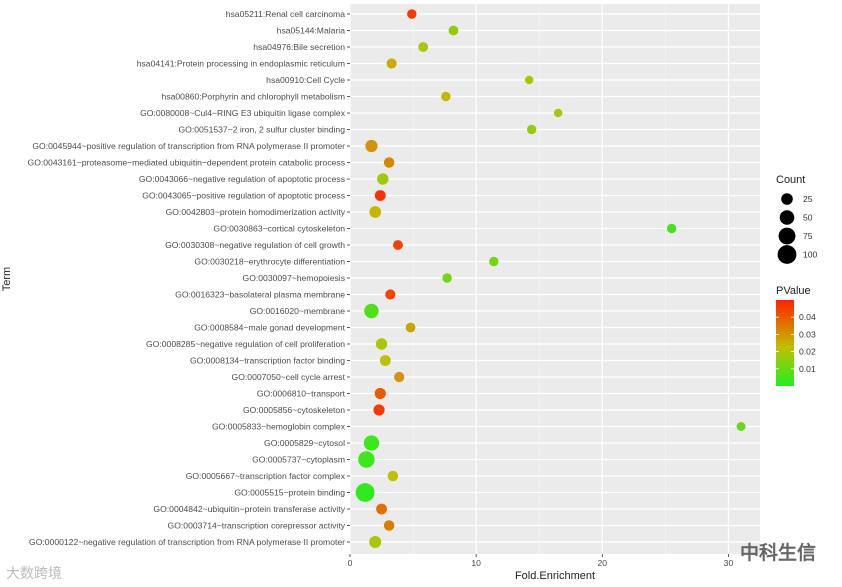 This screenshot has width=842, height=587. I want to click on term-label: hsa05211:Renal cell carcinoma, so click(285, 14).